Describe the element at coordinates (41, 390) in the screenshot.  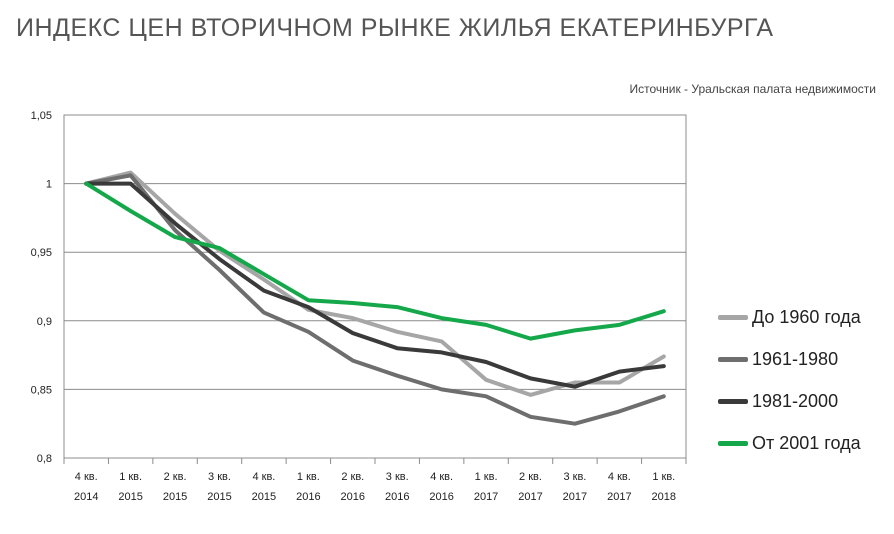
I see `y-tick-label: 0,85` at that location.